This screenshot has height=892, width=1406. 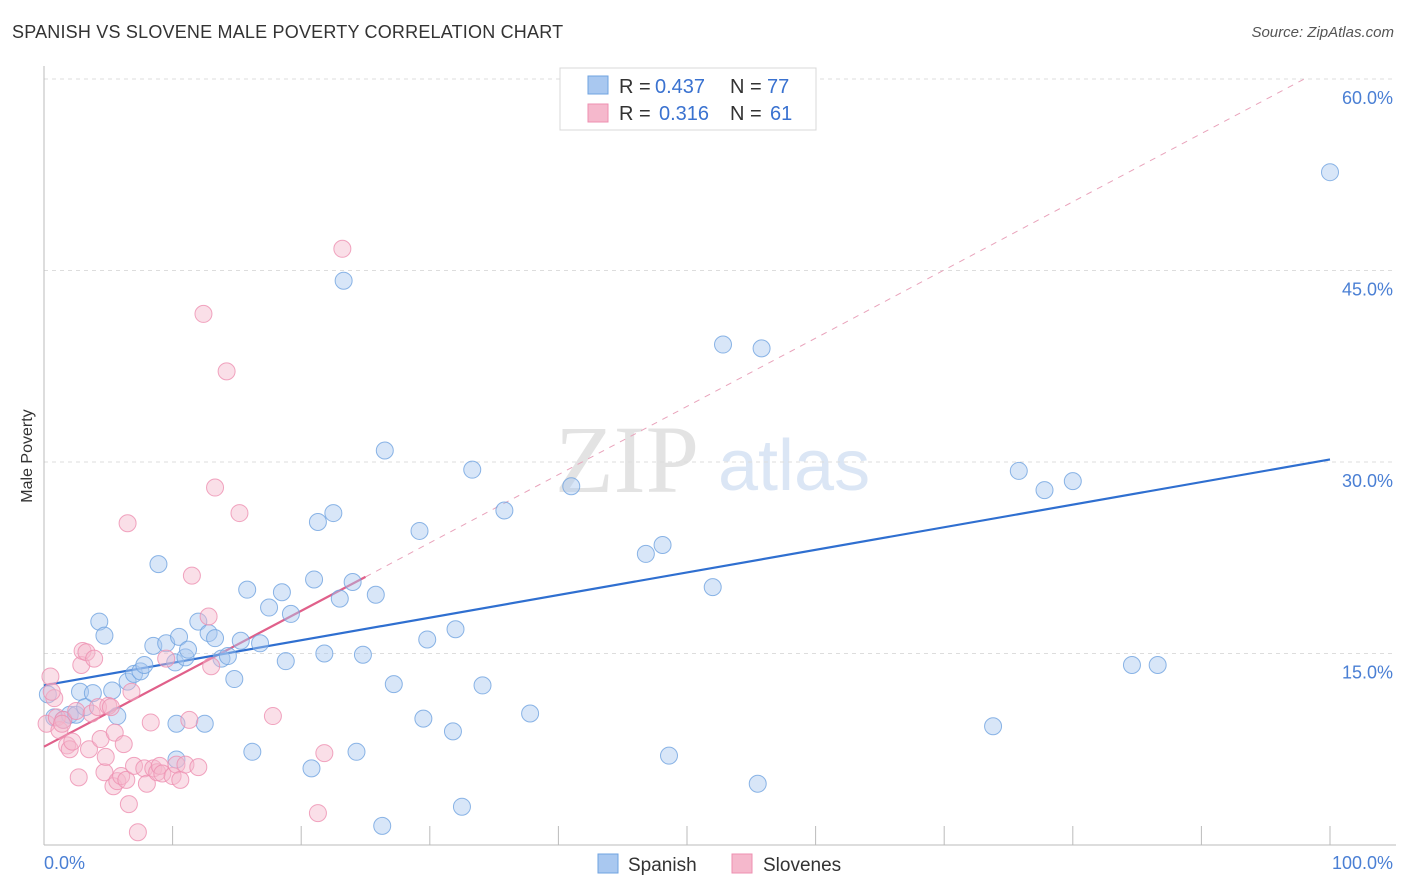 What do you see at coordinates (712, 459) in the screenshot?
I see `watermark: ZIP atlas` at bounding box center [712, 459].